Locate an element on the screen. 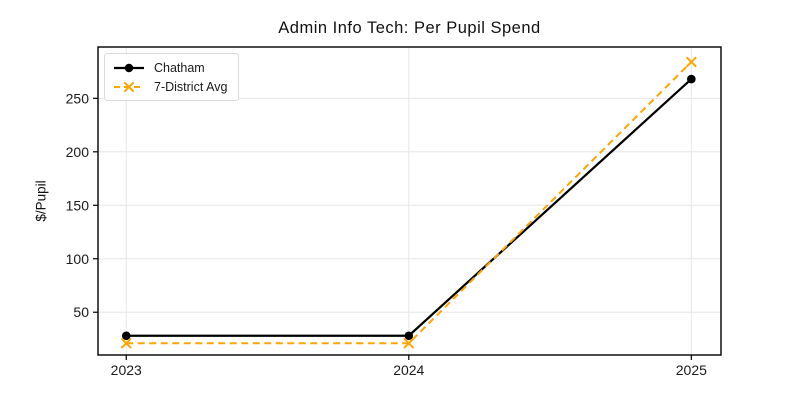 The height and width of the screenshot is (400, 800). legend-item-chatham: Chatham is located at coordinates (170, 67).